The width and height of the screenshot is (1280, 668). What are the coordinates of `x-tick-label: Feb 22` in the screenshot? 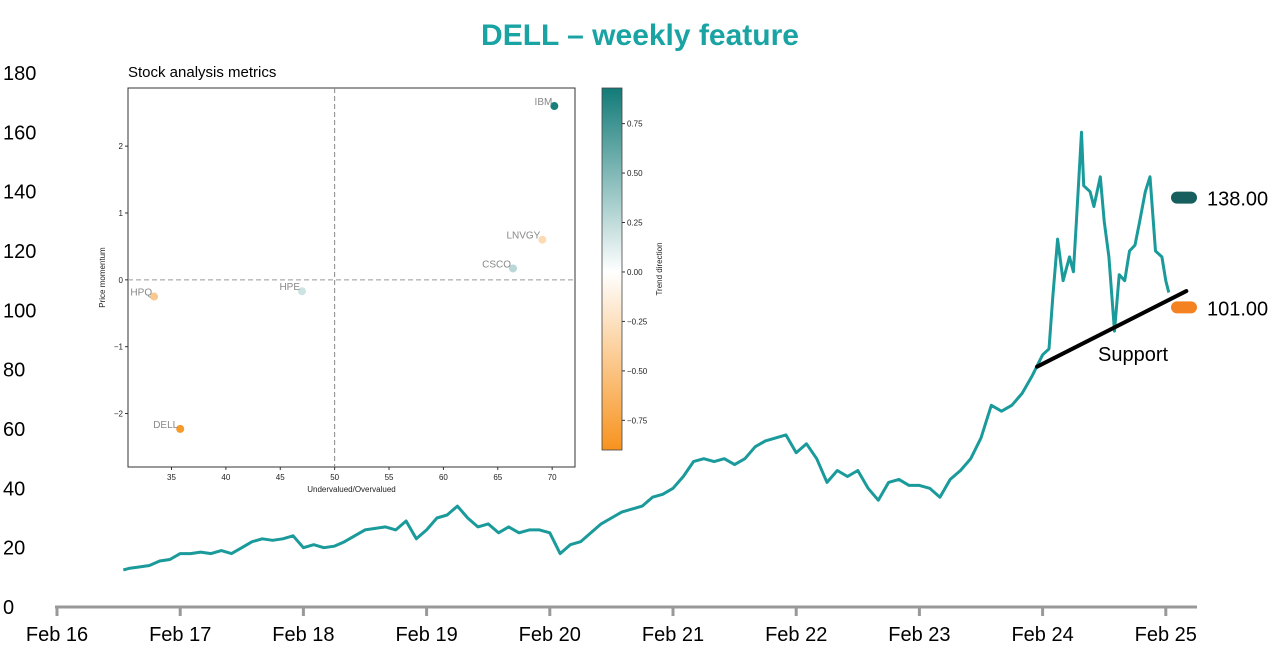 It's located at (796, 635).